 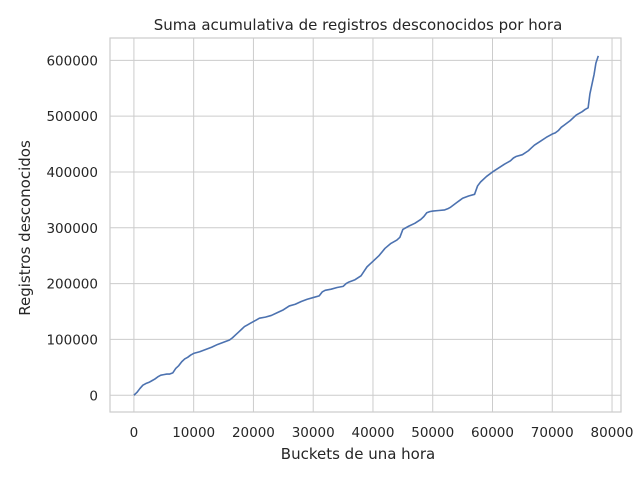 What do you see at coordinates (72, 117) in the screenshot?
I see `y-tick-label: 500000` at bounding box center [72, 117].